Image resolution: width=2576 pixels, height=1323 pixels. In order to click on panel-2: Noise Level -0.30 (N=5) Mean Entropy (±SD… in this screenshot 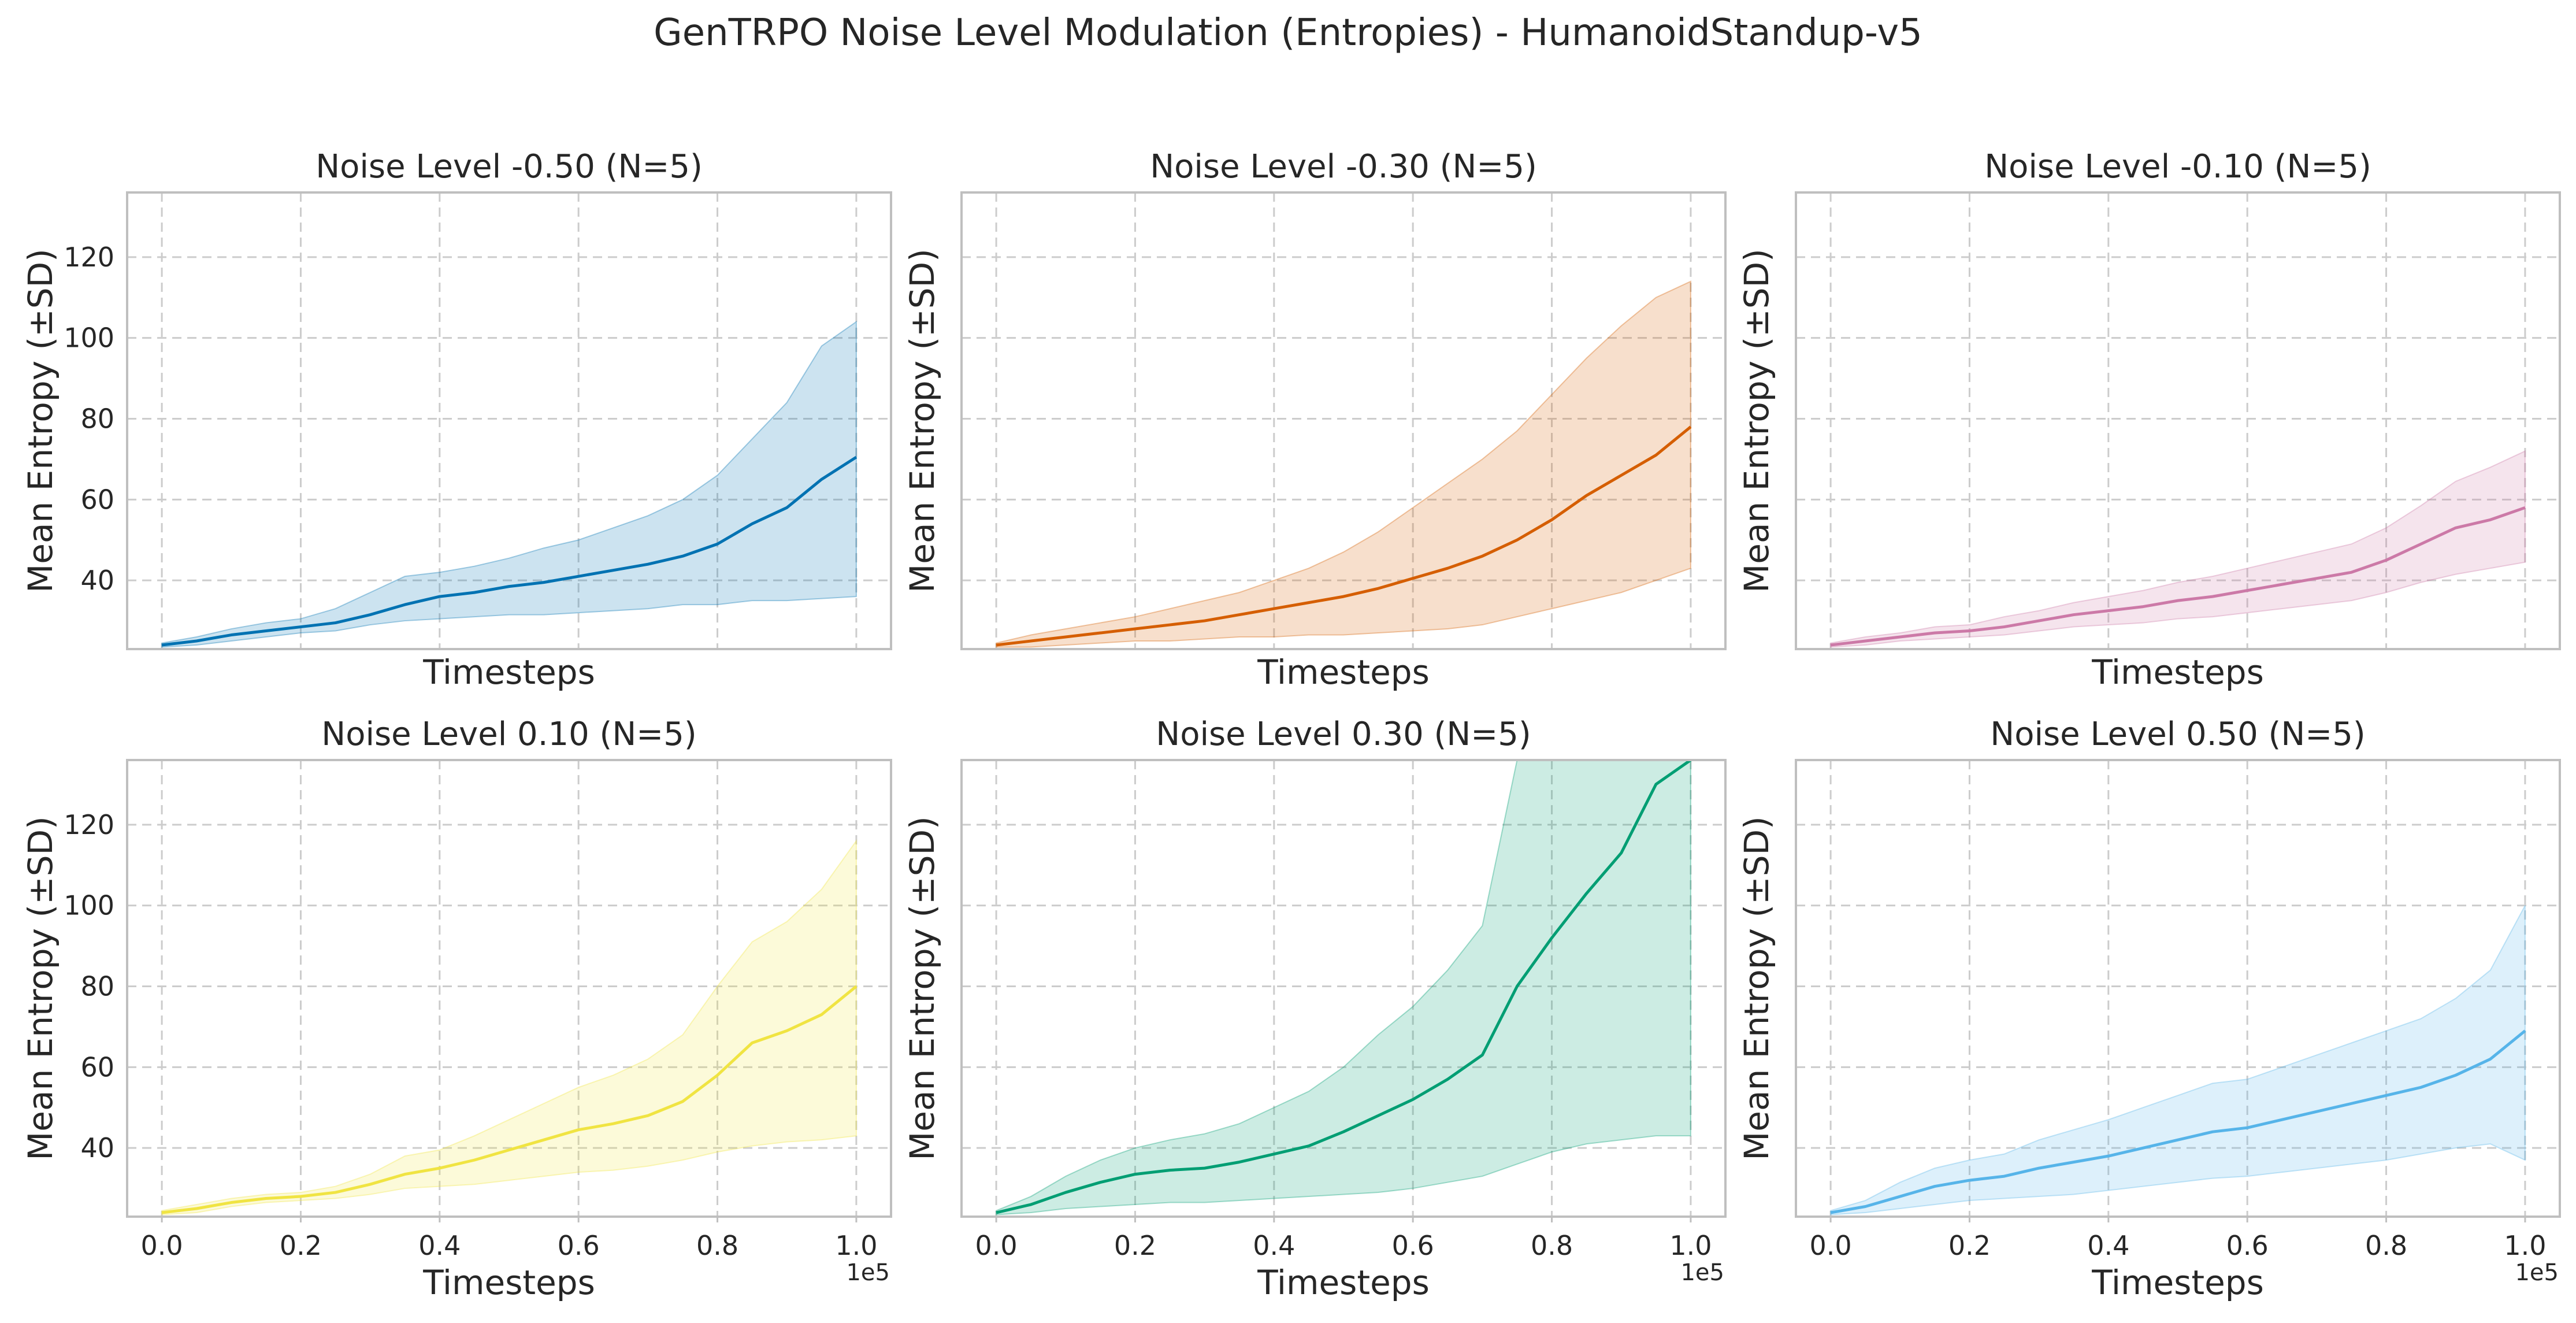, I will do `click(1315, 420)`.